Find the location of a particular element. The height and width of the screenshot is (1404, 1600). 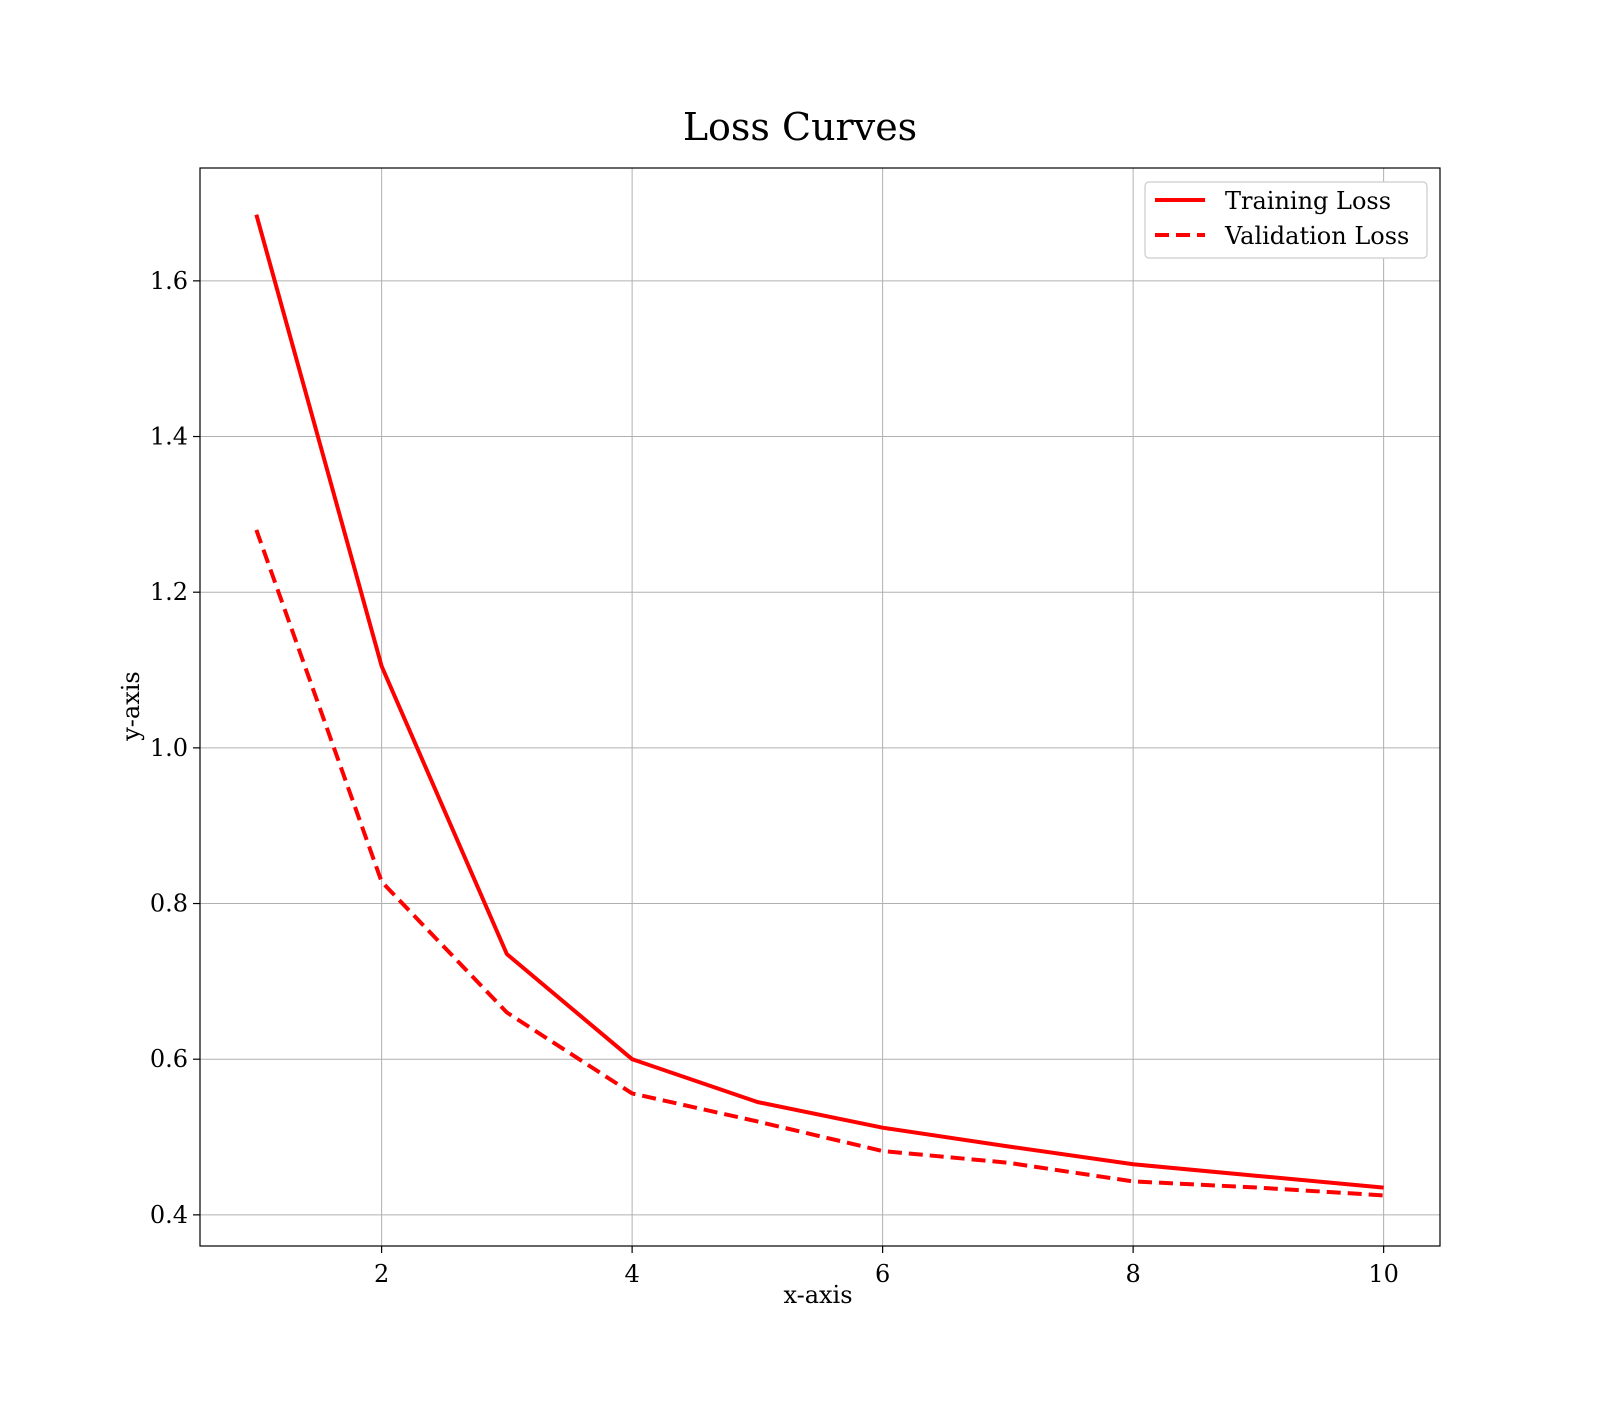

legend-text-validation-loss: Validation Loss is located at coordinates (1316, 236).